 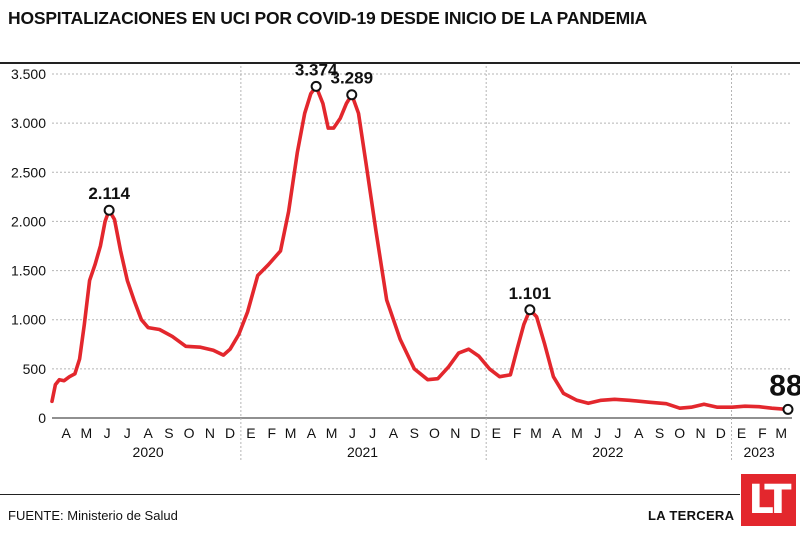 What do you see at coordinates (691, 515) in the screenshot?
I see `brand-name: LA TERCERA` at bounding box center [691, 515].